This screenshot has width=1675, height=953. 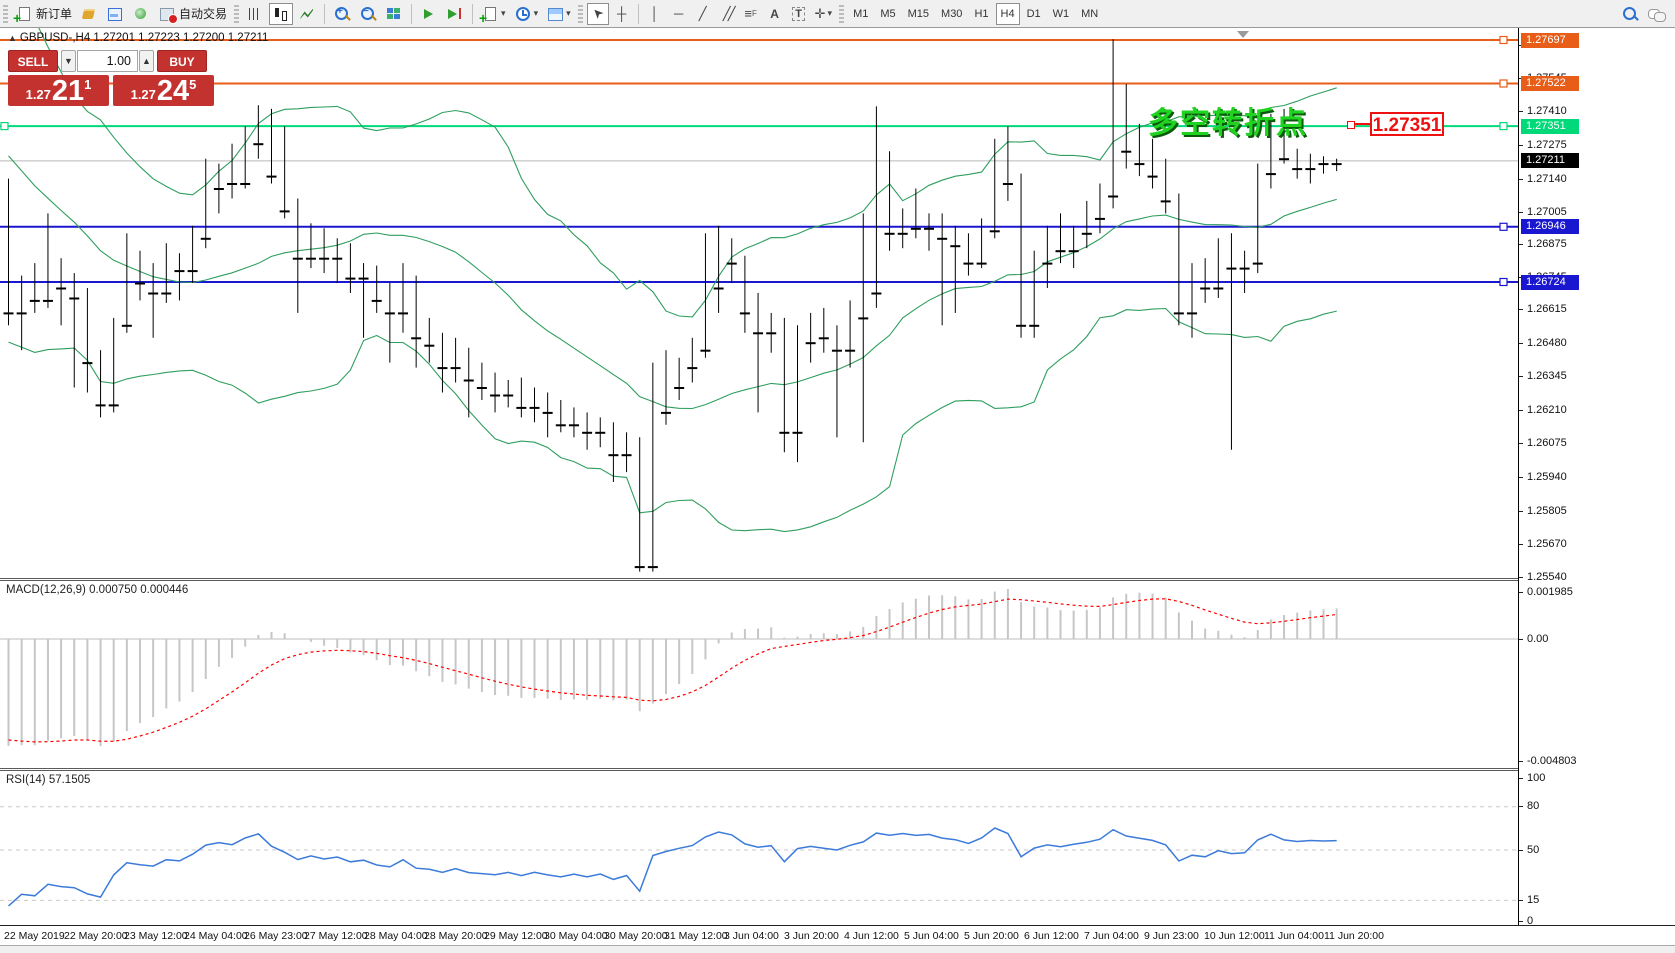 I want to click on timeframe-m30-button: M30, so click(x=952, y=13).